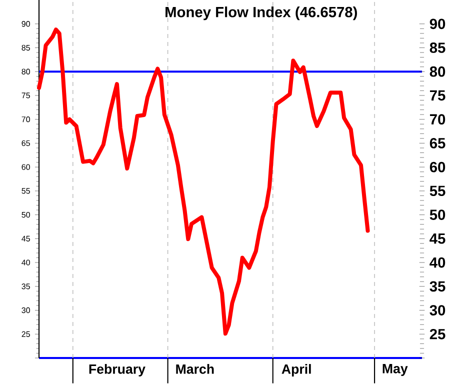  Describe the element at coordinates (26, 24) in the screenshot. I see `y-tick-label: 90` at that location.